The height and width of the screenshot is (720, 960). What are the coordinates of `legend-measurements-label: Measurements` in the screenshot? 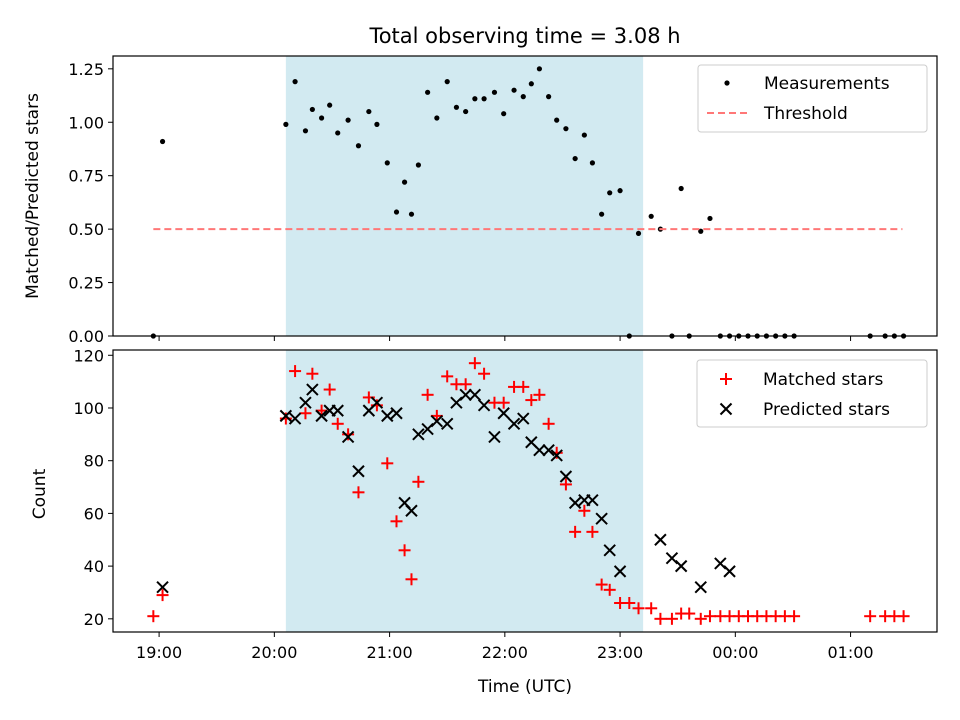 It's located at (827, 84).